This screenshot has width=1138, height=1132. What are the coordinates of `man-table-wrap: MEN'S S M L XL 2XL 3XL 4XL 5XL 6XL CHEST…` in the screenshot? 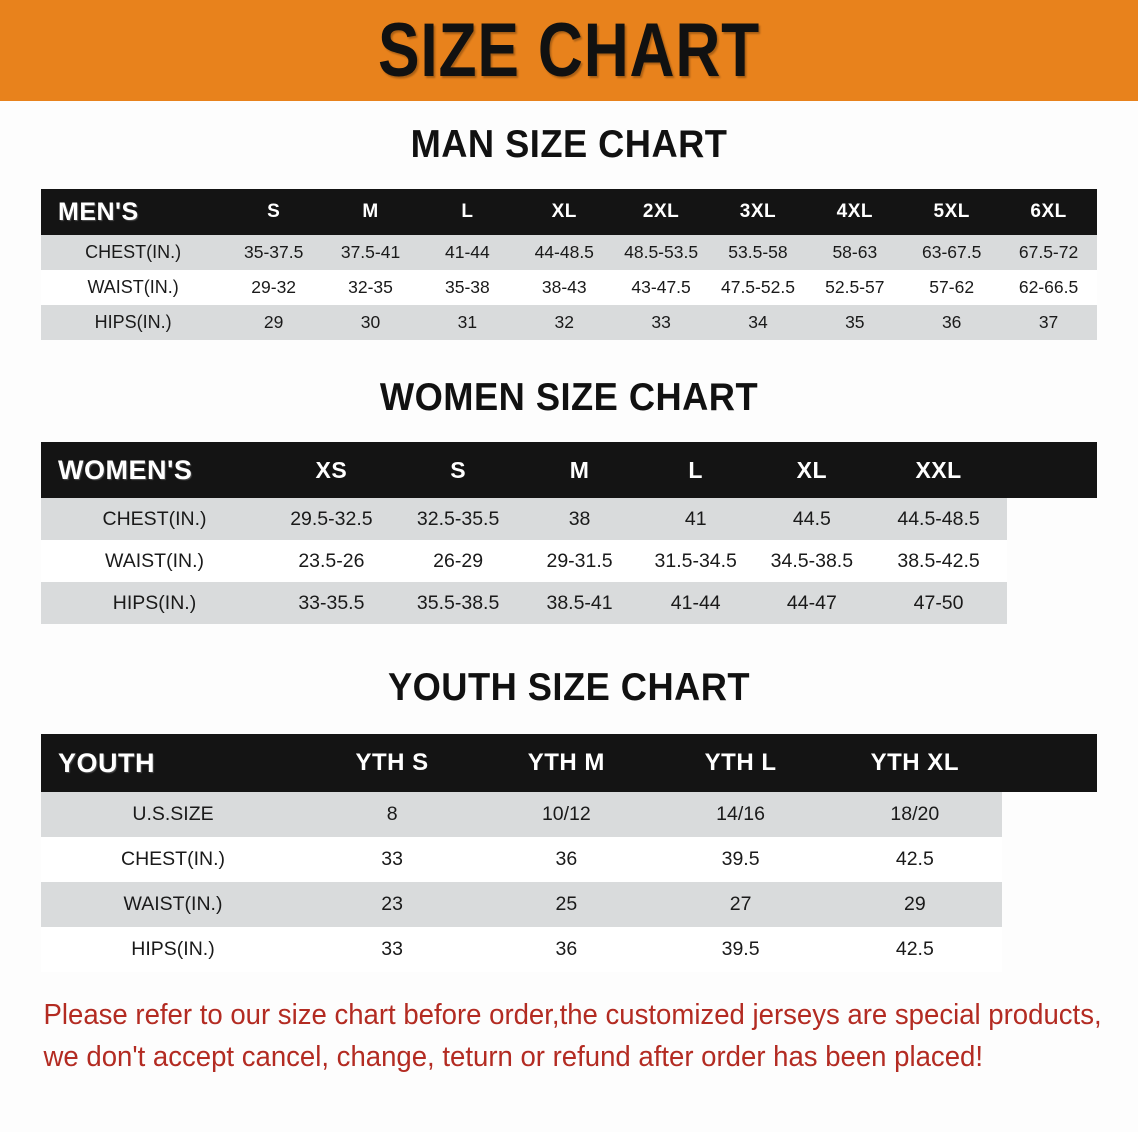 It's located at (569, 264).